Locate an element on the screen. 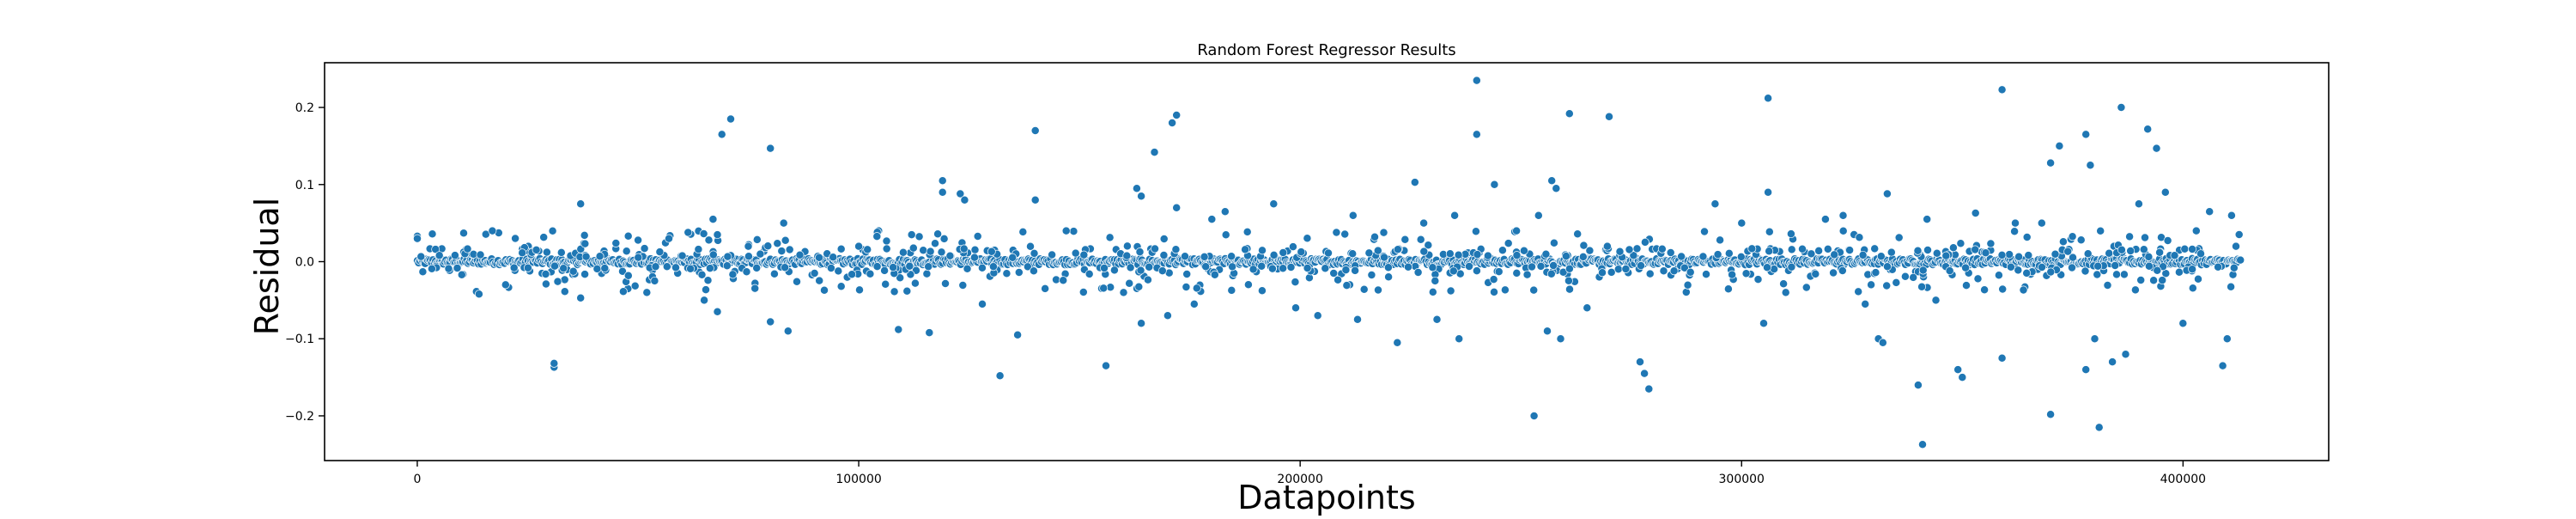 Image resolution: width=2576 pixels, height=519 pixels. y-tick-label: 0.0 is located at coordinates (304, 263).